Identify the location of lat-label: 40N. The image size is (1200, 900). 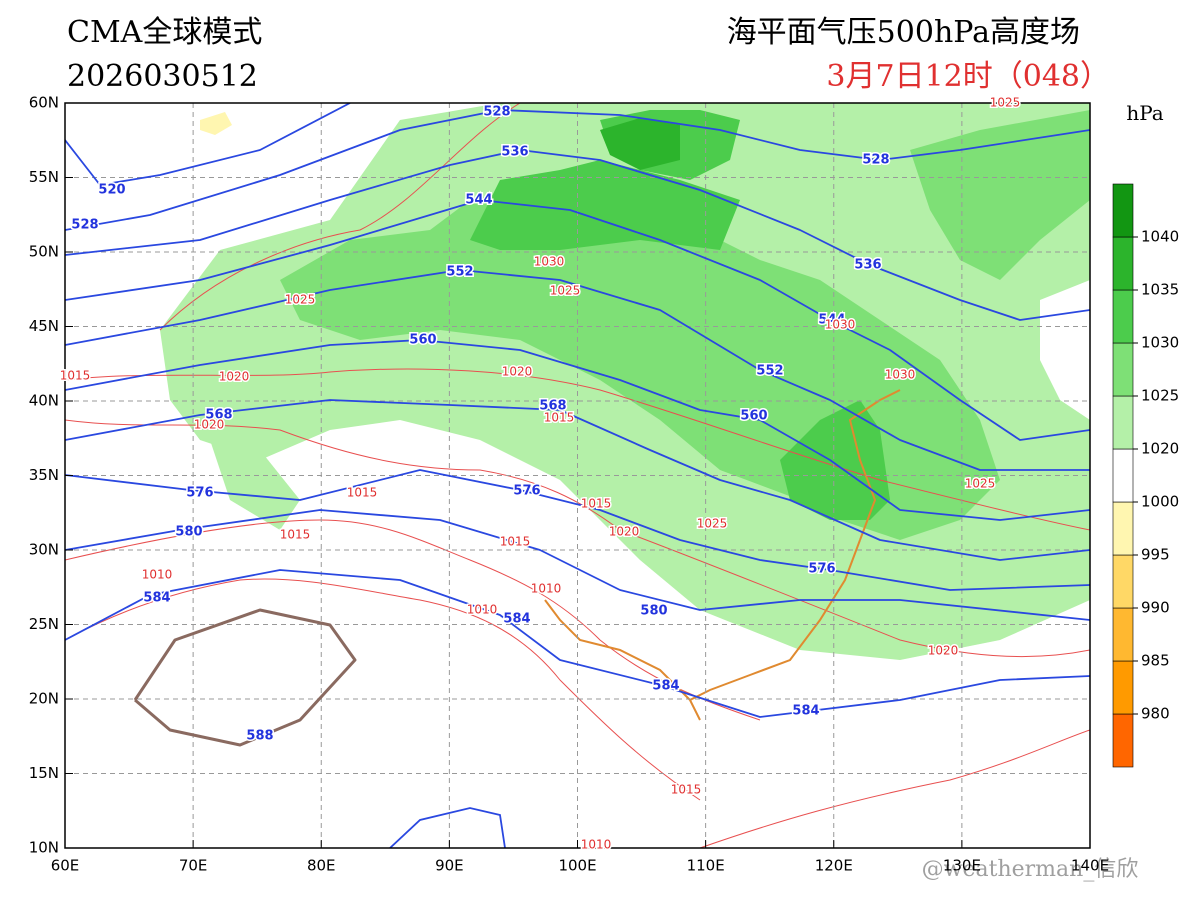
(44, 401).